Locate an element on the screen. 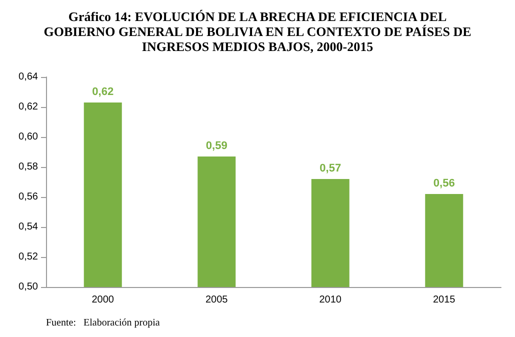 Image resolution: width=515 pixels, height=337 pixels. data-label: 0,57 is located at coordinates (331, 168).